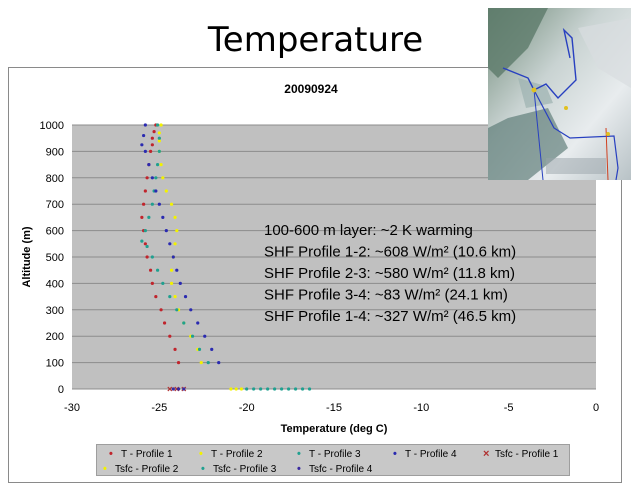 The width and height of the screenshot is (631, 488). I want to click on legend-label: Tsfc - Profile 4, so click(341, 469).